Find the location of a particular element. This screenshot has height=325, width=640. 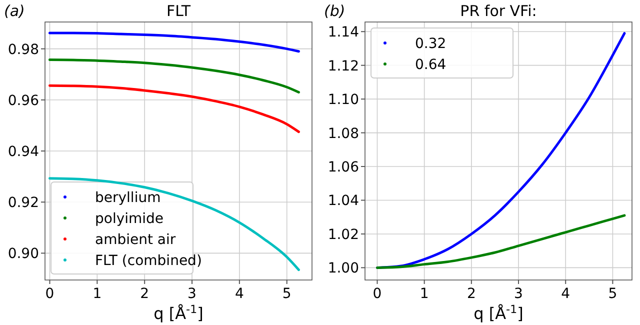

legend-label: 0.32 is located at coordinates (430, 44).